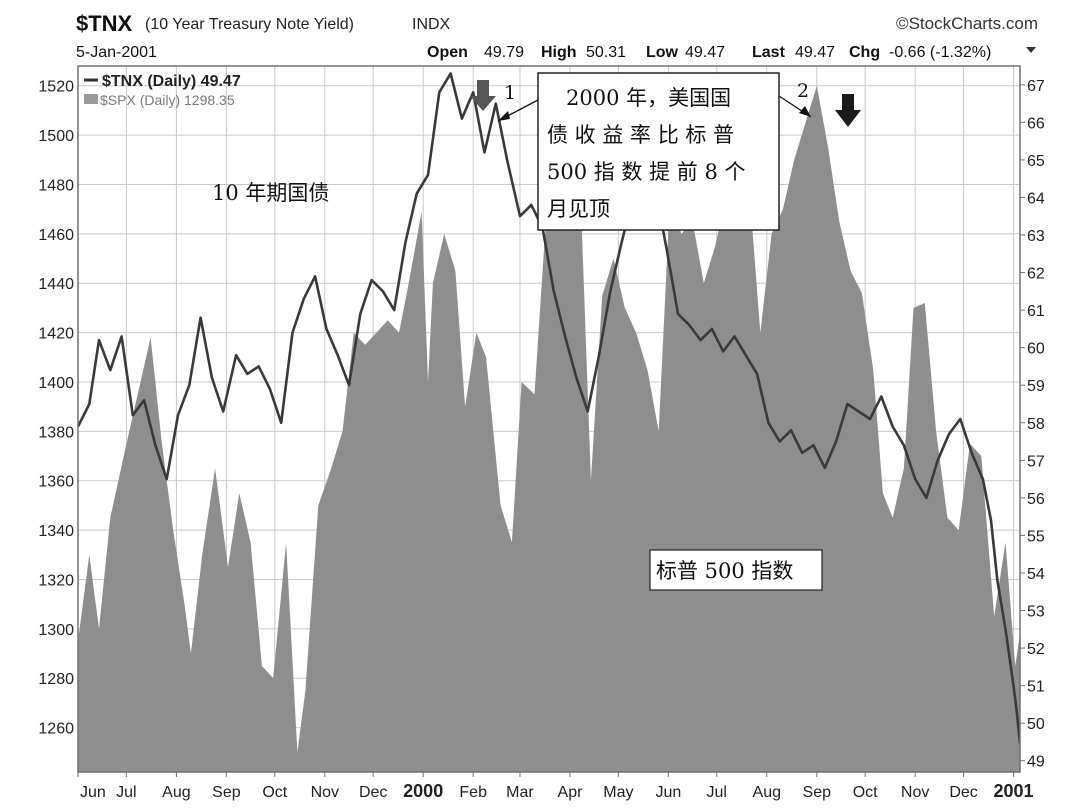 This screenshot has width=1088, height=808. I want to click on left-tick-label: 1360, so click(56, 482).